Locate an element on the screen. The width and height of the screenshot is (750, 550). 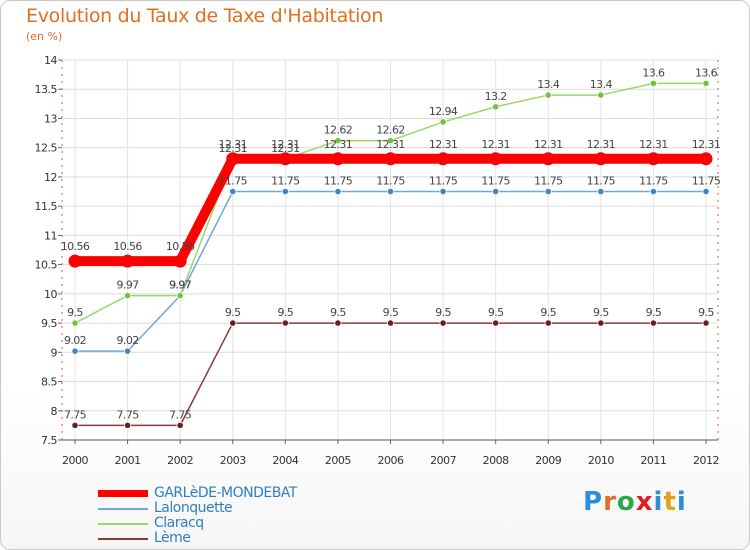
x-tick-label: 2004 is located at coordinates (285, 460).